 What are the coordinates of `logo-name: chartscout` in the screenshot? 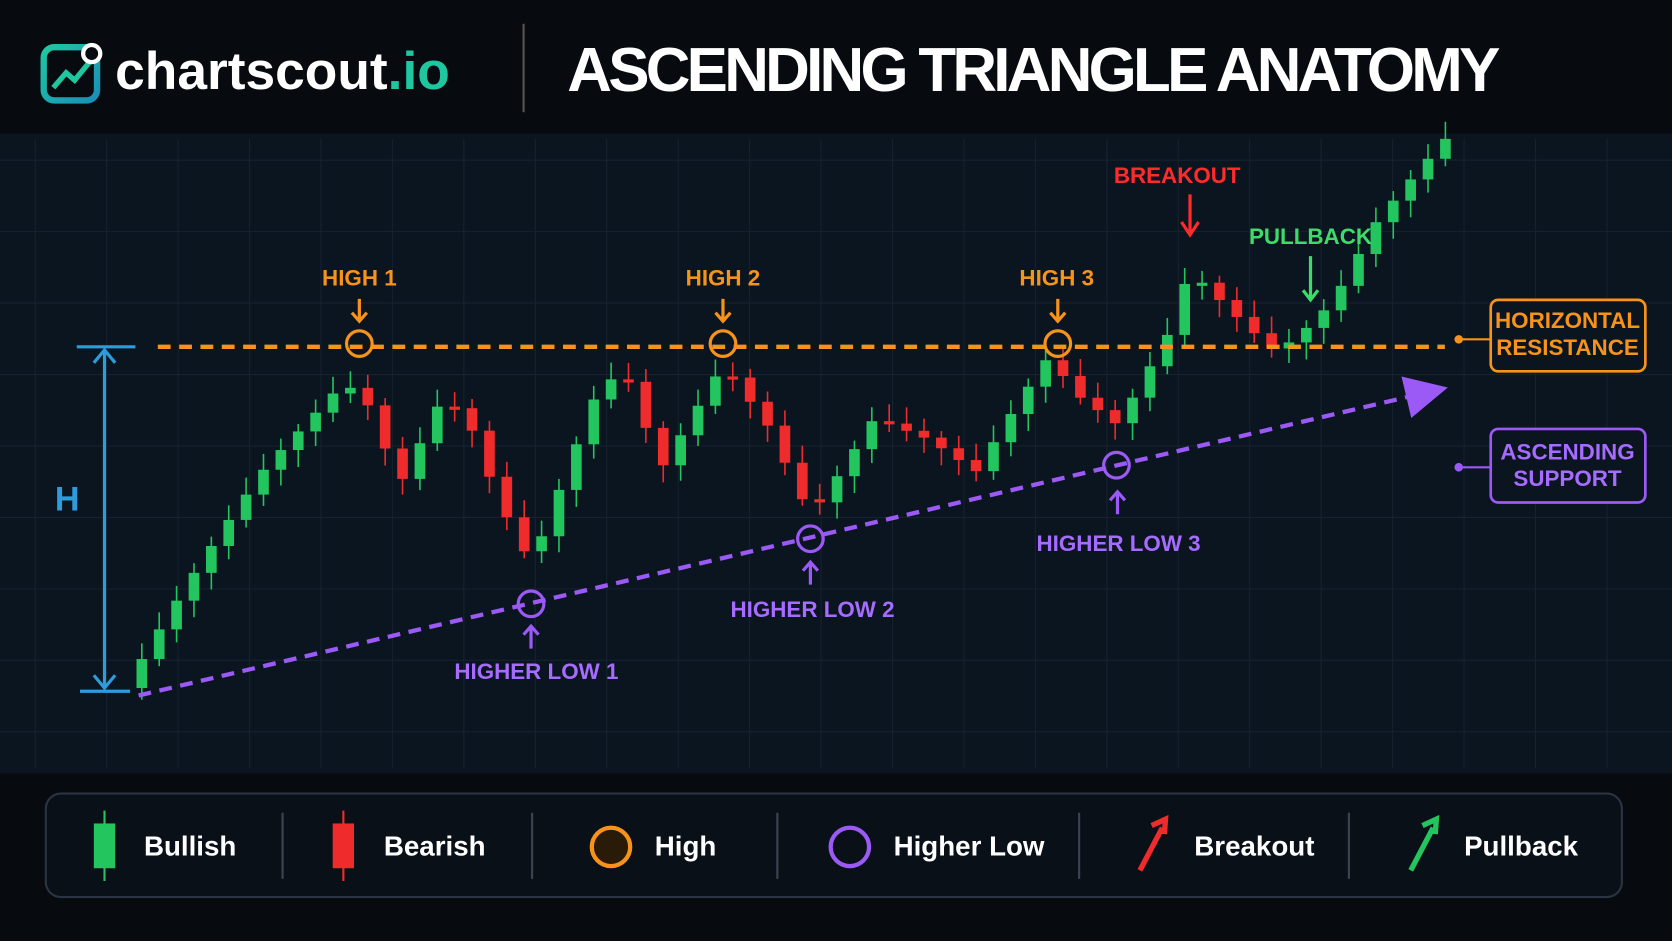 It's located at (251, 71).